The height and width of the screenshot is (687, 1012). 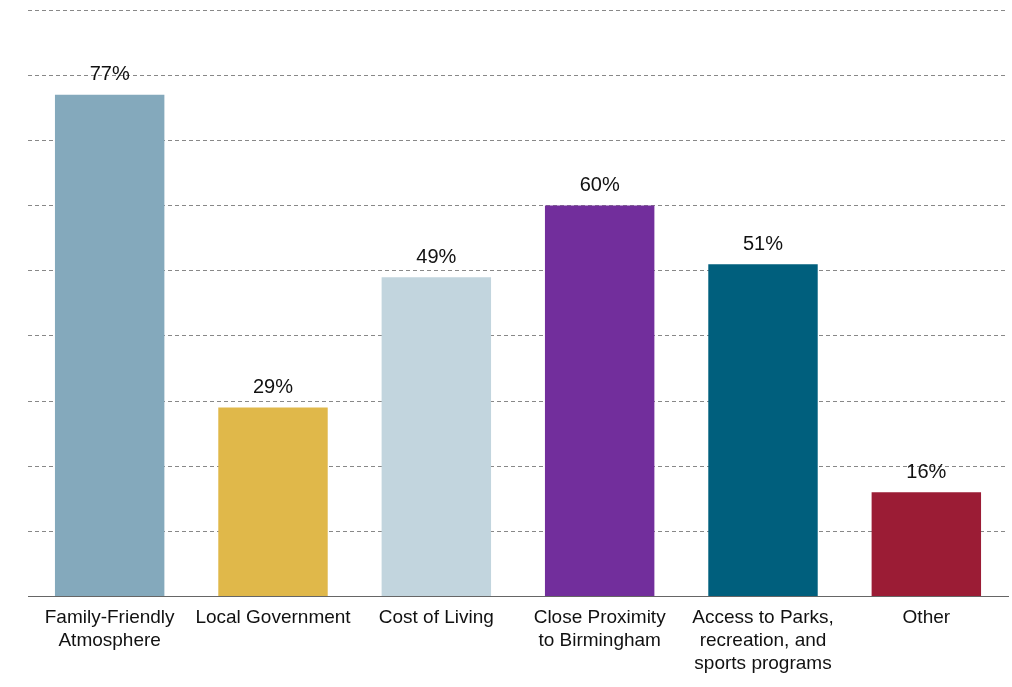 I want to click on data-label: 77%, so click(x=109, y=73).